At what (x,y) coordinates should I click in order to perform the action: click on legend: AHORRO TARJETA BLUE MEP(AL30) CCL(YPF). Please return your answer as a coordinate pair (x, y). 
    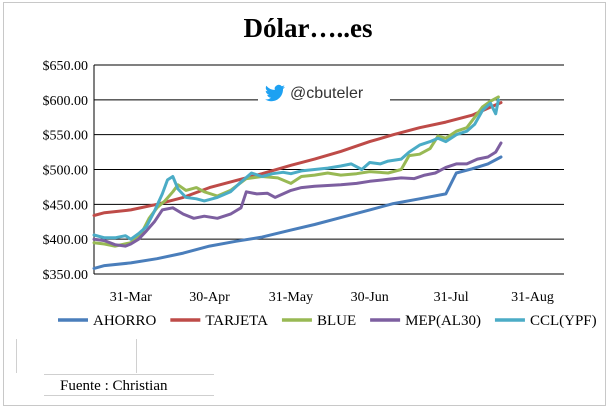
    Looking at the image, I should click on (327, 321).